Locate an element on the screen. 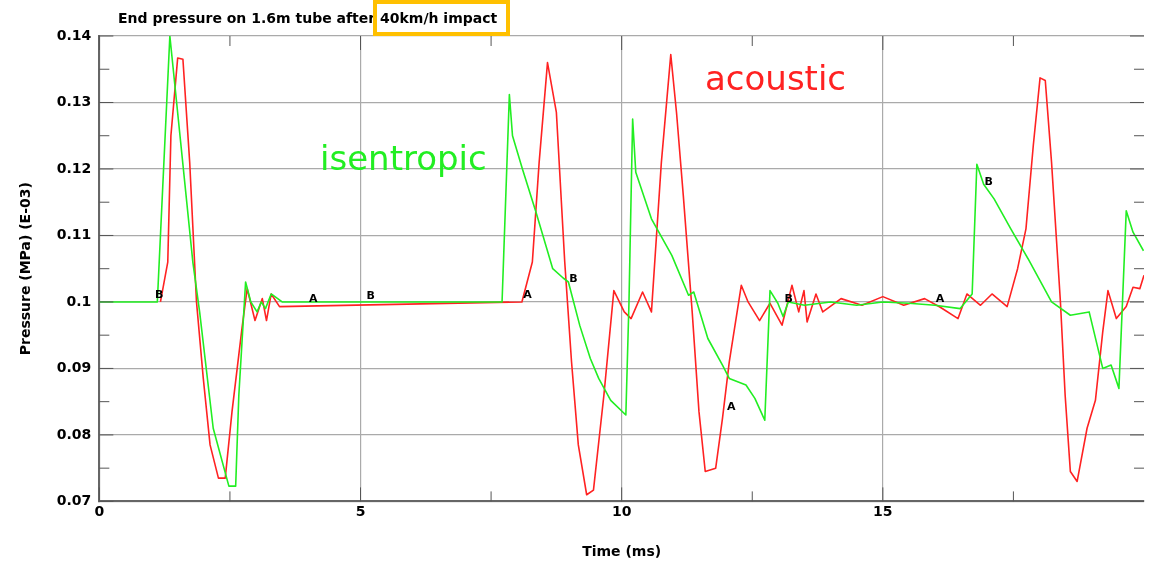  y-tick-label: 0.13 is located at coordinates (74, 101).